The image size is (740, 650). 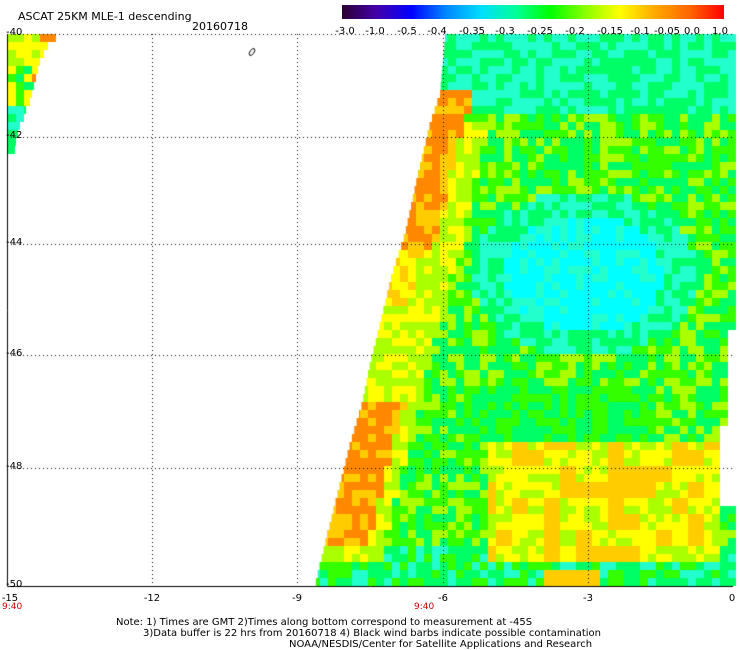 What do you see at coordinates (692, 31) in the screenshot?
I see `scale-label: 0.0` at bounding box center [692, 31].